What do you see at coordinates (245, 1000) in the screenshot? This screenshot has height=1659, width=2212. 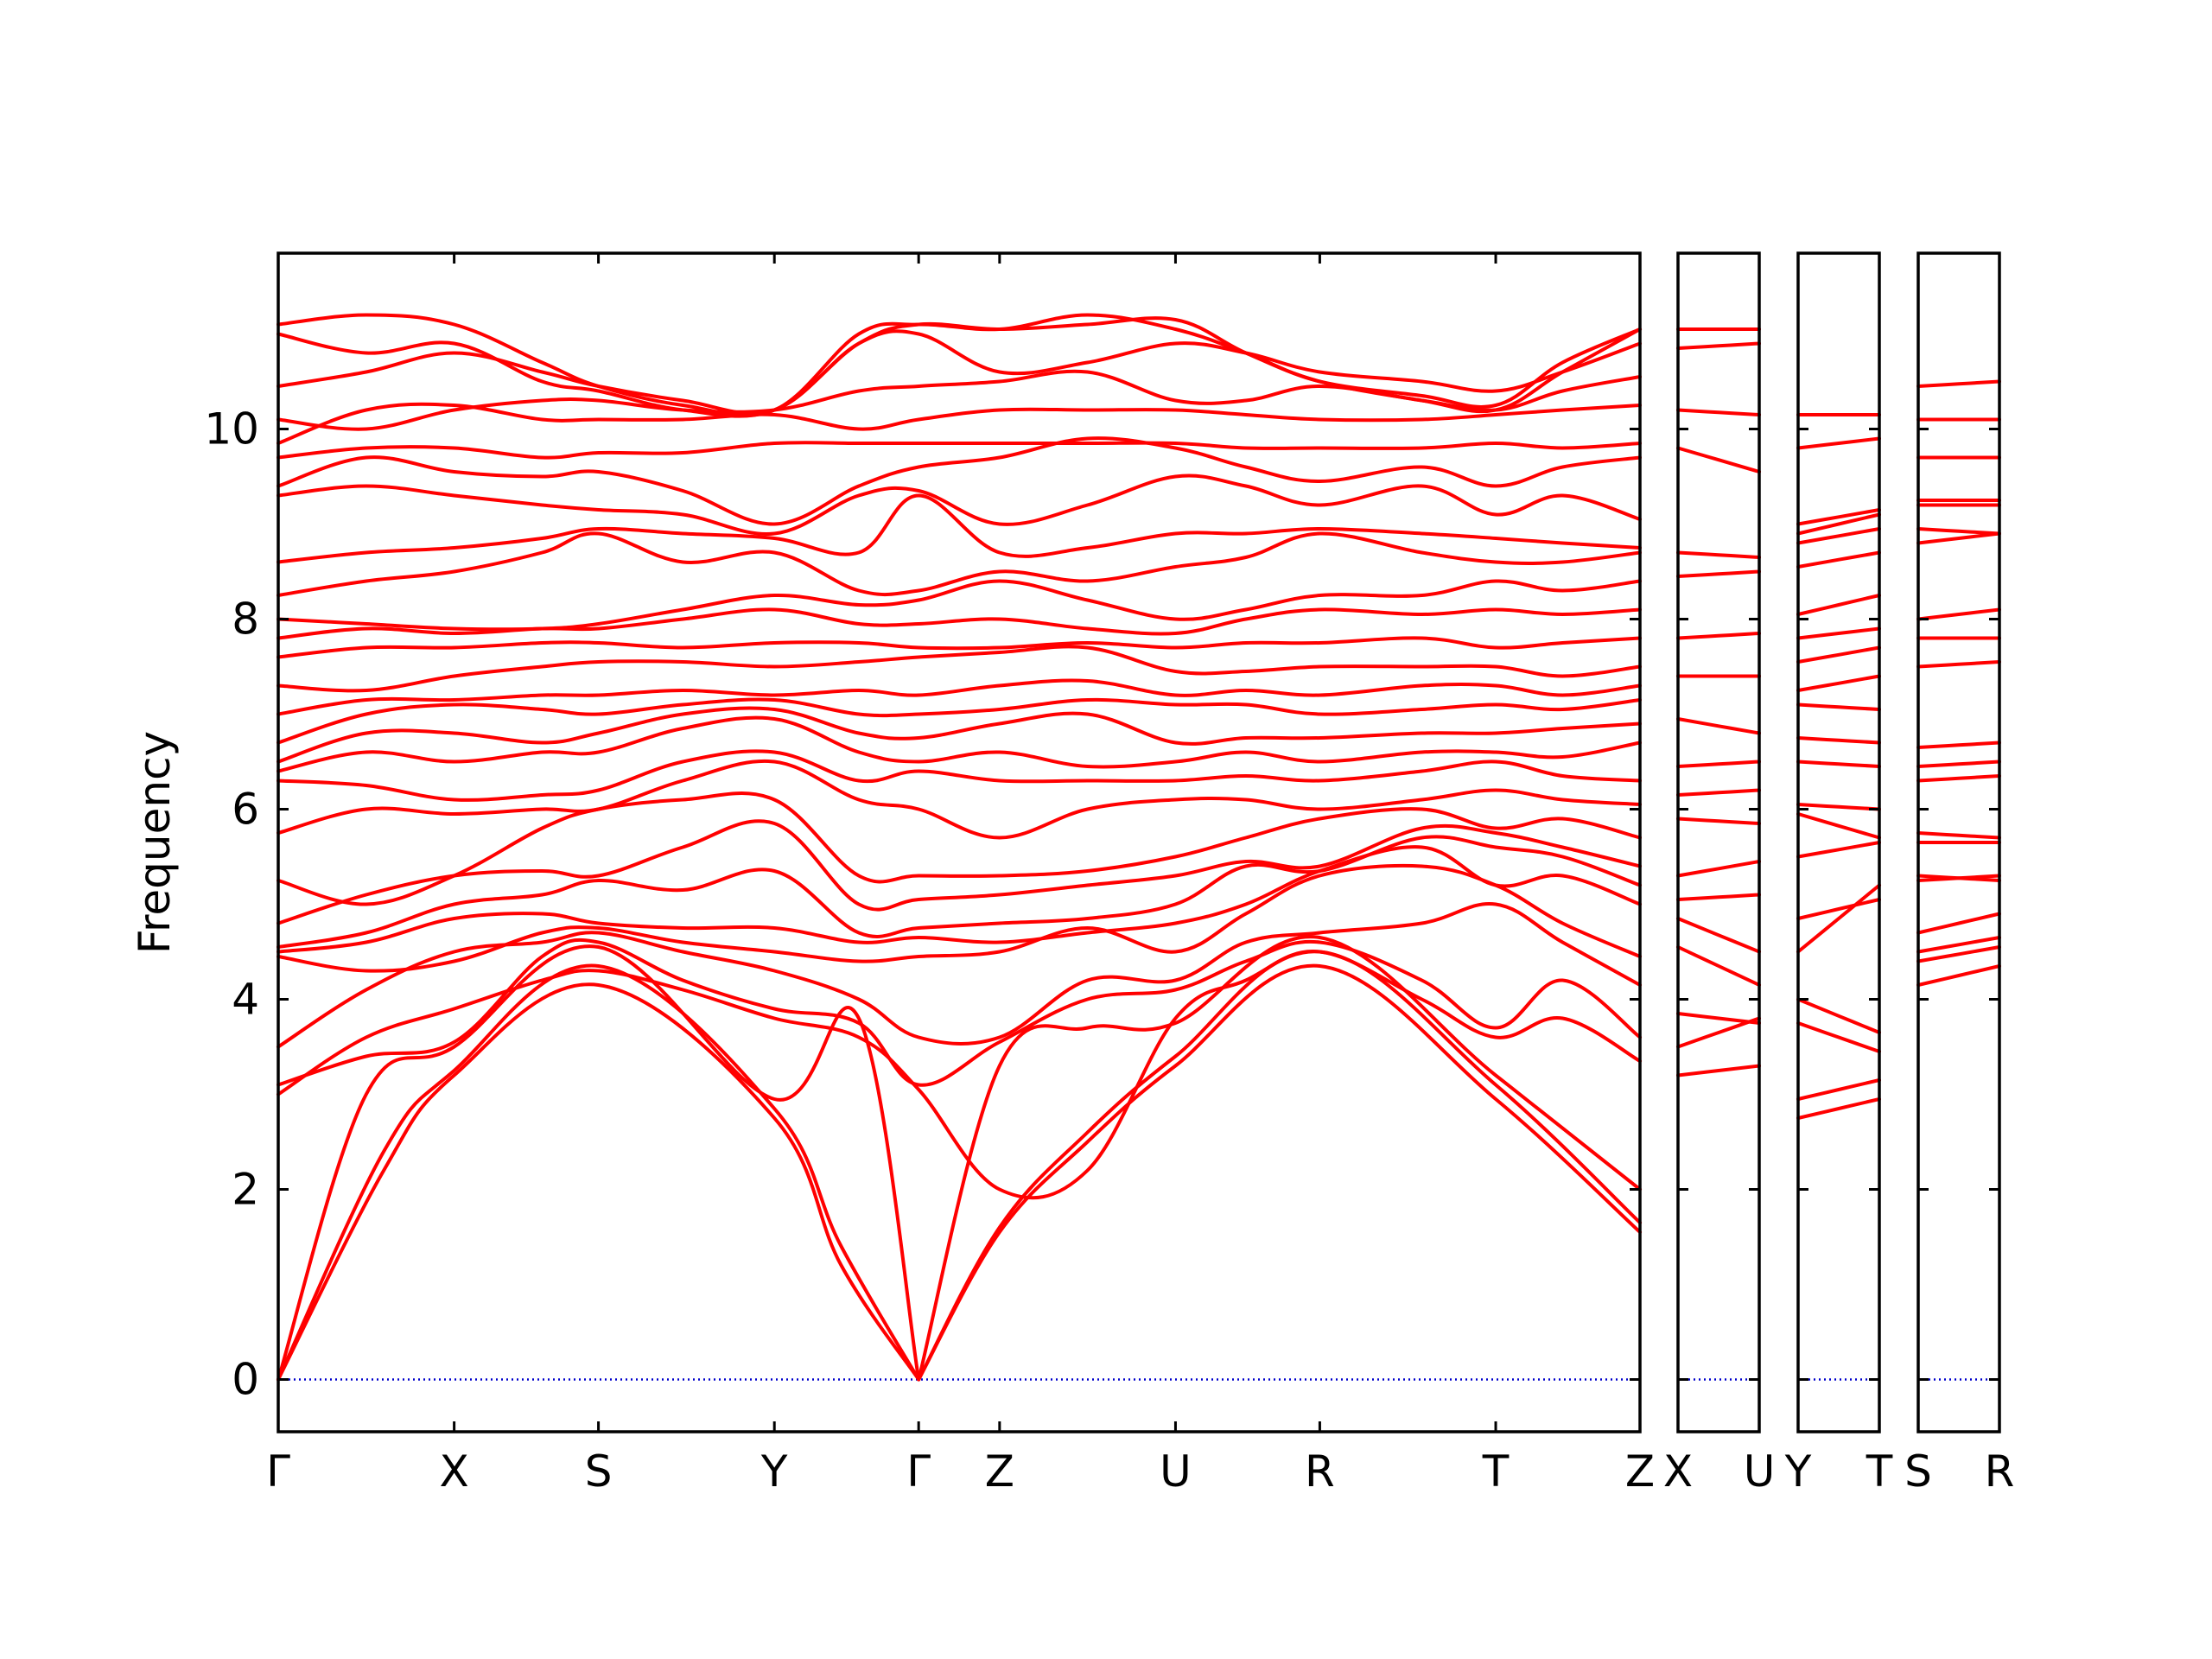 I see `y-tick-label: 4` at bounding box center [245, 1000].